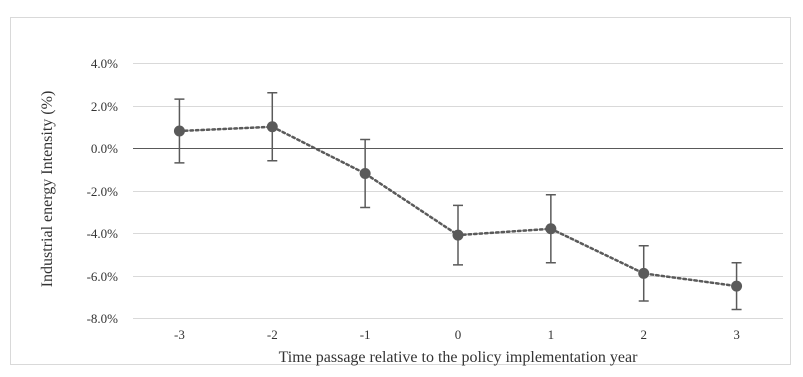 This screenshot has height=377, width=803. Describe the element at coordinates (103, 233) in the screenshot. I see `y-tick-label: -4.0%` at that location.